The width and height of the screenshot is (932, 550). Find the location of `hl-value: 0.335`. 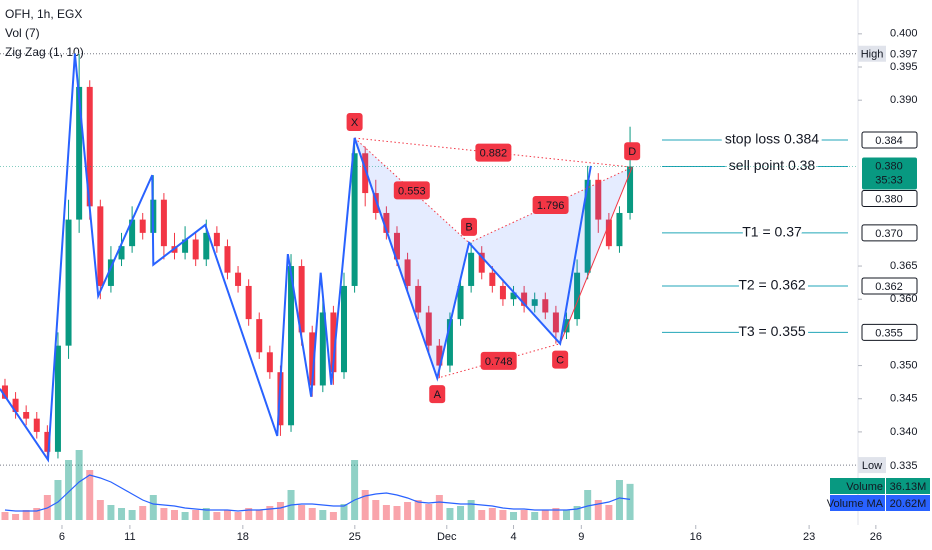

hl-value: 0.335 is located at coordinates (904, 466).